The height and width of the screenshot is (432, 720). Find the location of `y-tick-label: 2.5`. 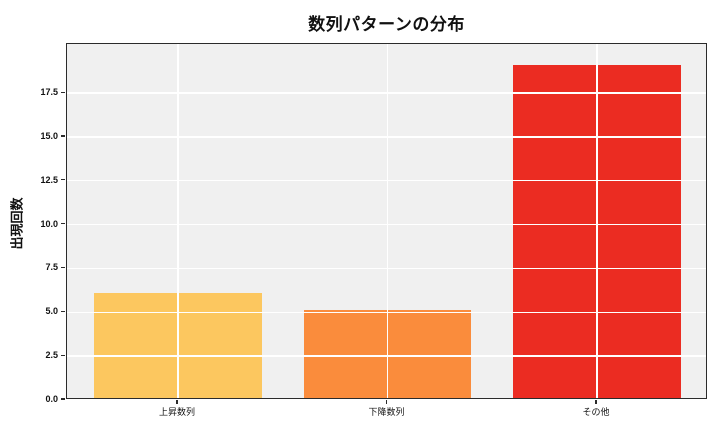

y-tick-label: 2.5 is located at coordinates (51, 355).